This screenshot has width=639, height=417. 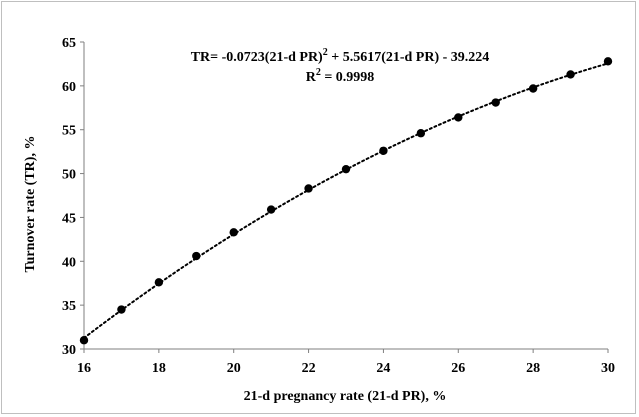 What do you see at coordinates (345, 396) in the screenshot?
I see `x-axis-title: 21-d pregnancy rate (21-d PR), %` at bounding box center [345, 396].